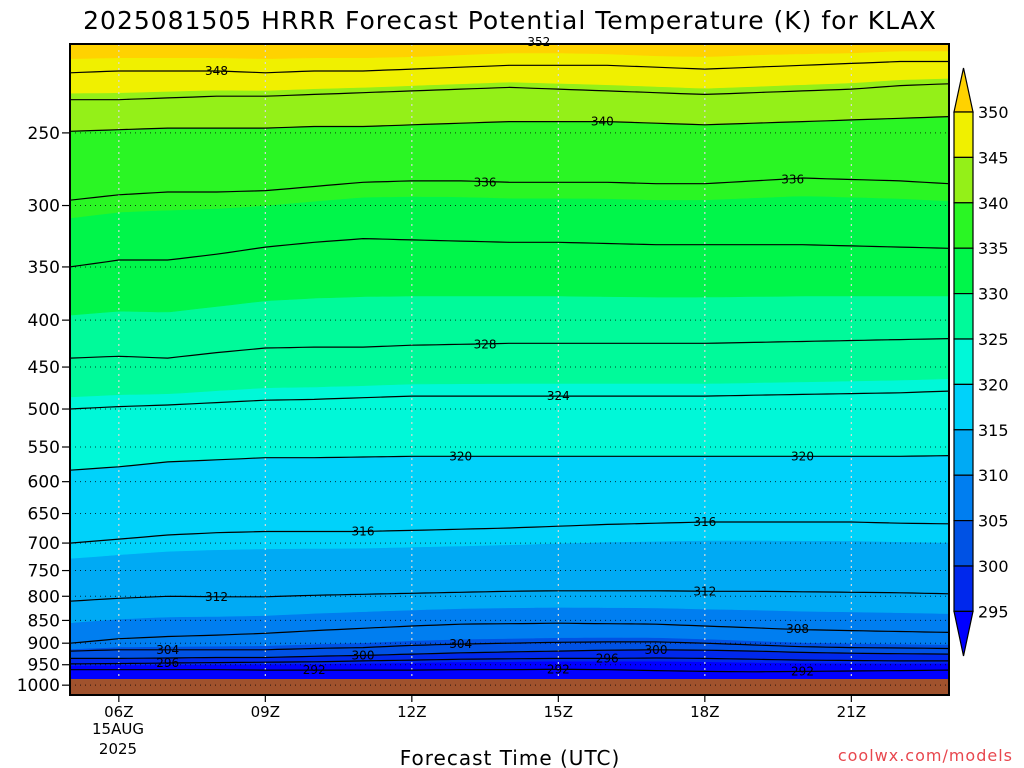  Describe the element at coordinates (44, 448) in the screenshot. I see `y-tick-label: 550` at that location.